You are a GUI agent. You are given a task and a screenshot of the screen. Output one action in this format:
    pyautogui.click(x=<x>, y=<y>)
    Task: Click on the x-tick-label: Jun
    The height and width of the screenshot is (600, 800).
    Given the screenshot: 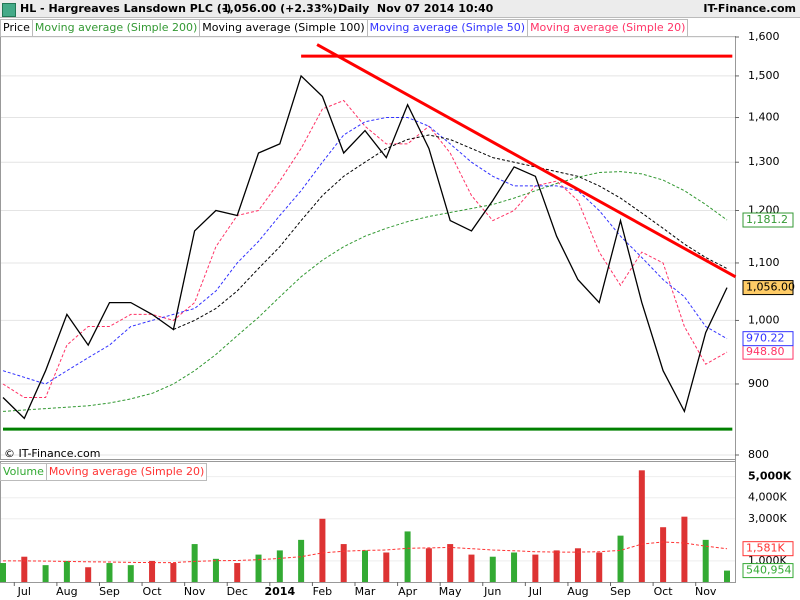 What is the action you would take?
    pyautogui.click(x=492, y=591)
    